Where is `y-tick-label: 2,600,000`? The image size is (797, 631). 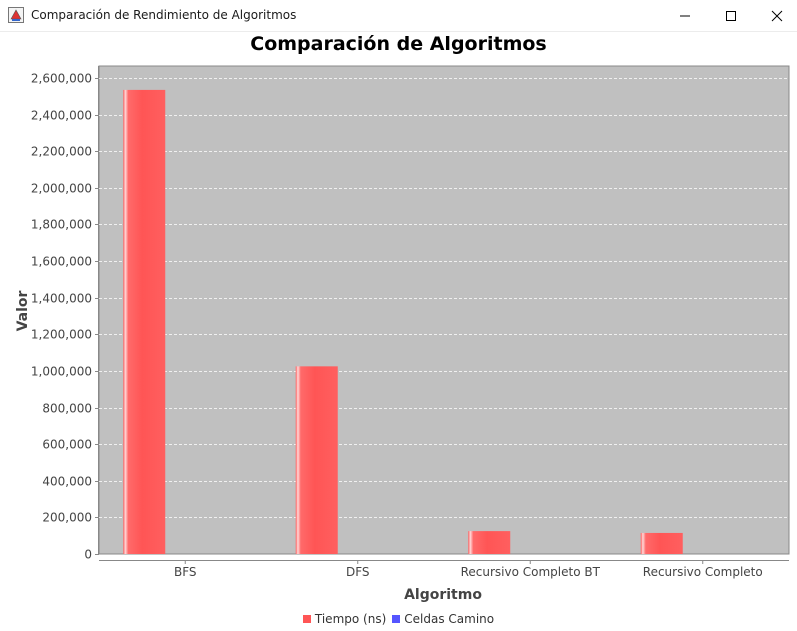 y-tick-label: 2,600,000 is located at coordinates (61, 79).